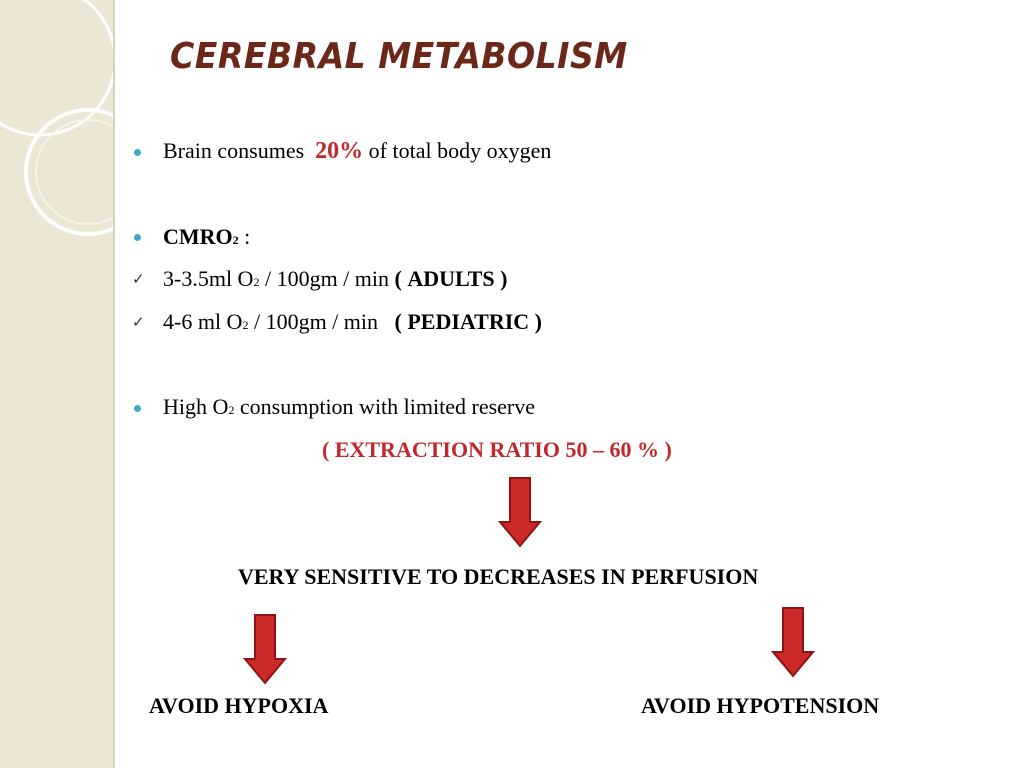 This screenshot has height=768, width=1024. I want to click on avoid-hypotension: AVOID HYPOTENSION, so click(760, 705).